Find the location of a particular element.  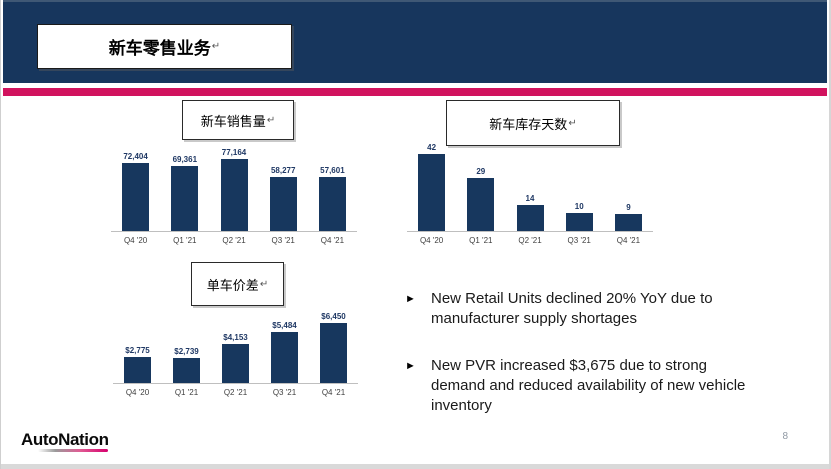

bar-column: $4,153 is located at coordinates (235, 358).